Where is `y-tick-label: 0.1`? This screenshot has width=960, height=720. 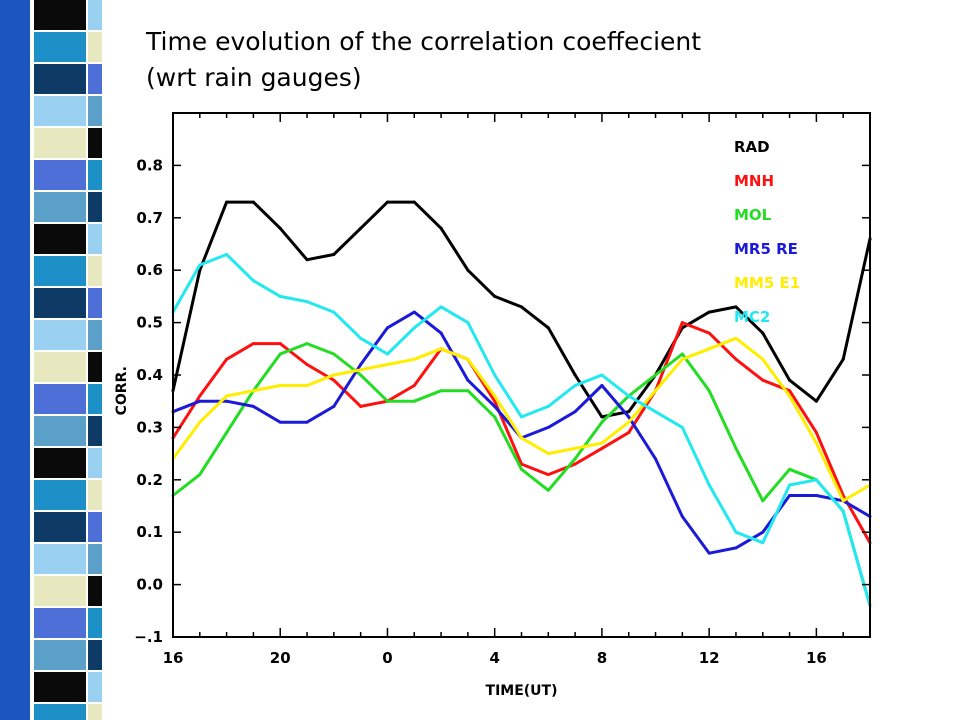
y-tick-label: 0.1 is located at coordinates (149, 532).